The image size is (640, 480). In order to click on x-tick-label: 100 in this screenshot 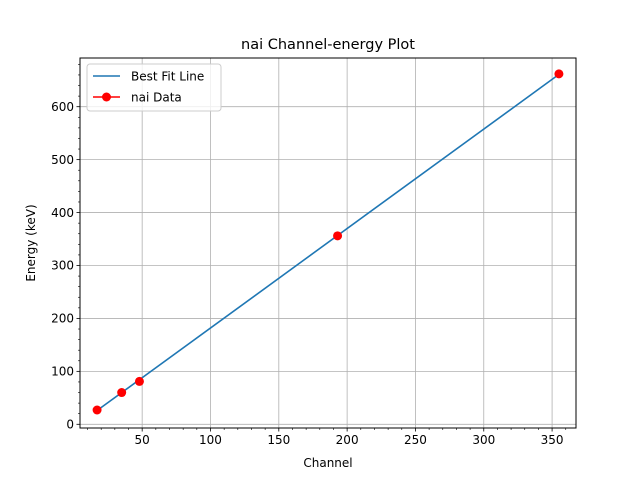, I will do `click(210, 440)`.